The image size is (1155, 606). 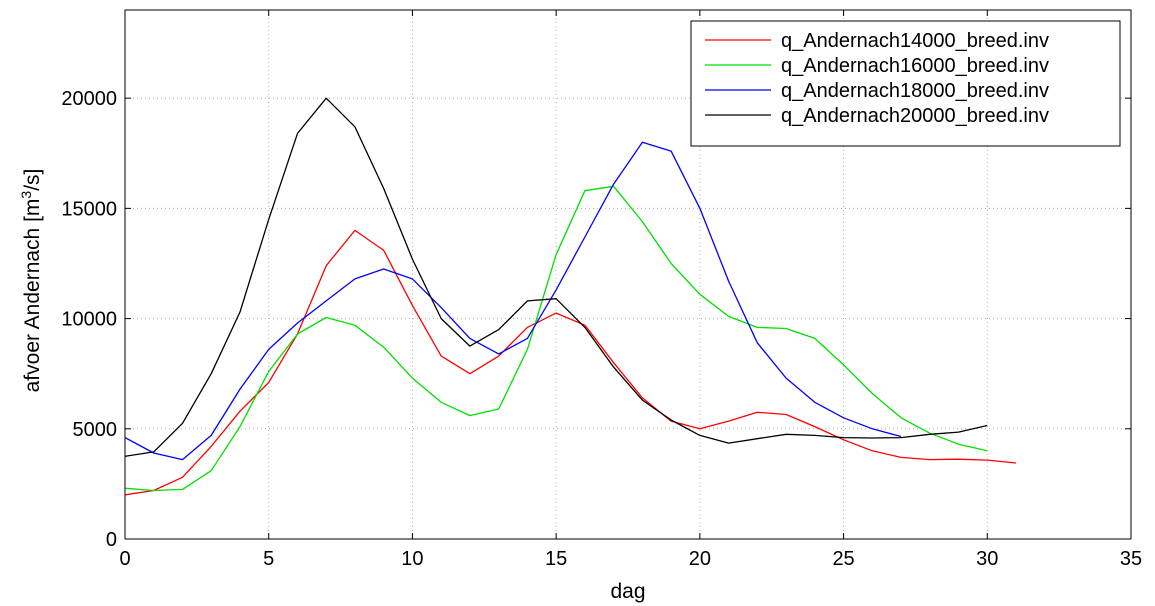 I want to click on y-axis-title-superscript: 3, so click(x=26, y=195).